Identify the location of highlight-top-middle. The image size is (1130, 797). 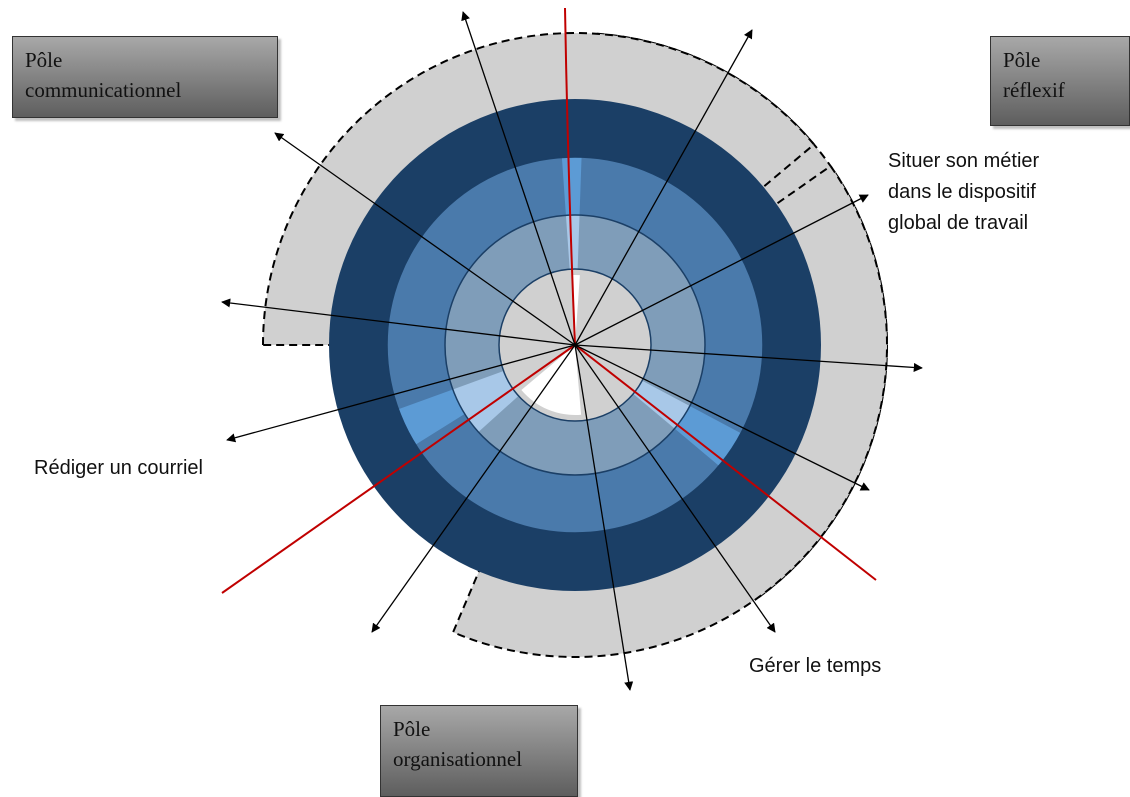
(571, 186).